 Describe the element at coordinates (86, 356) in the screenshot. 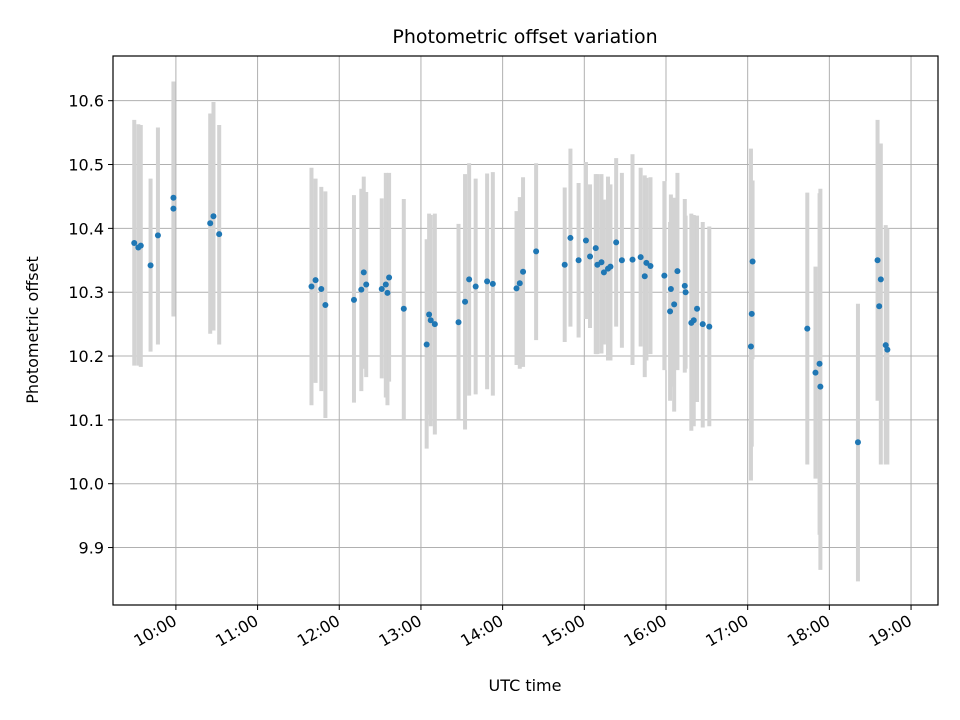

I see `y-tick-label: 10.2` at that location.